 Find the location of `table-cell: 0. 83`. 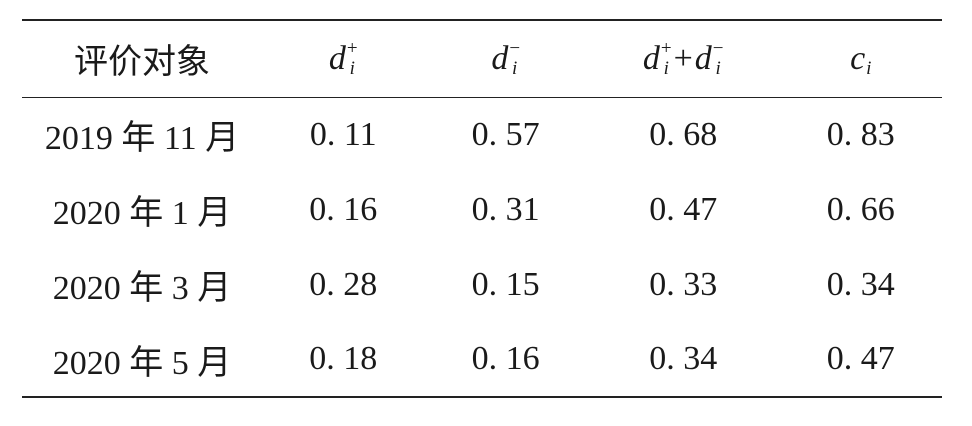

table-cell: 0. 83 is located at coordinates (860, 134).